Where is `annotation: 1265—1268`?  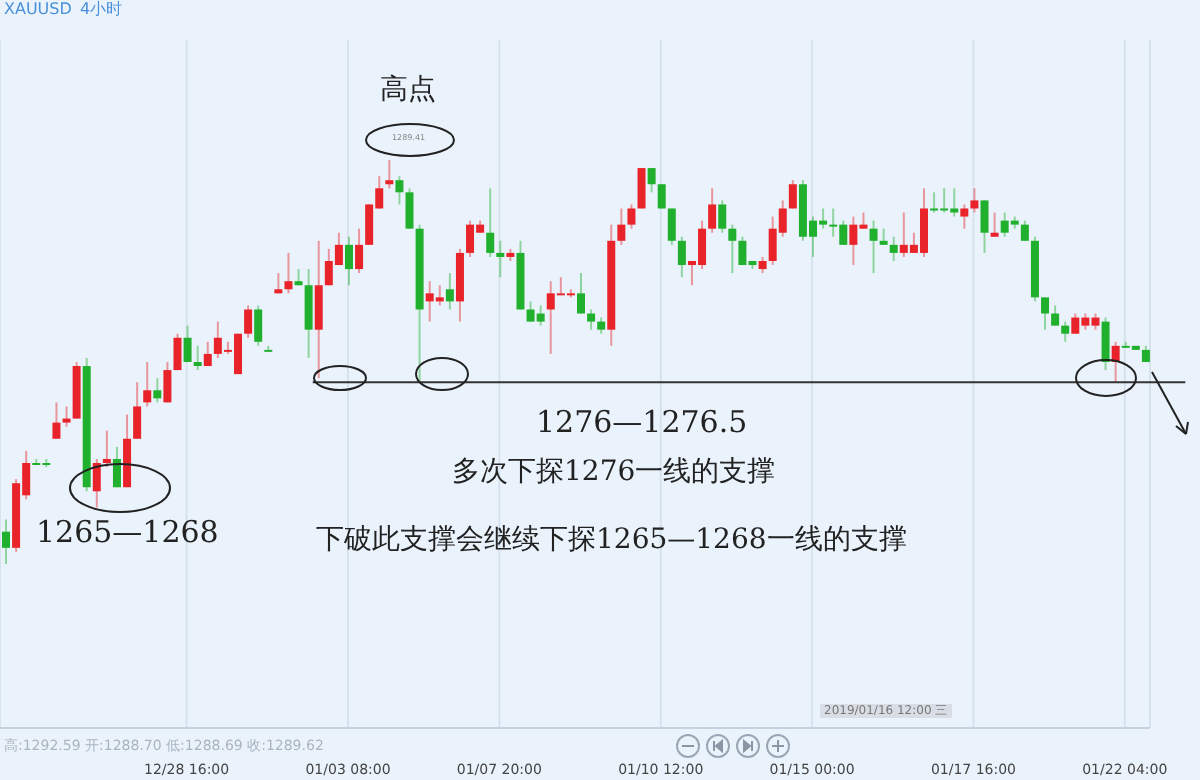
annotation: 1265—1268 is located at coordinates (127, 532).